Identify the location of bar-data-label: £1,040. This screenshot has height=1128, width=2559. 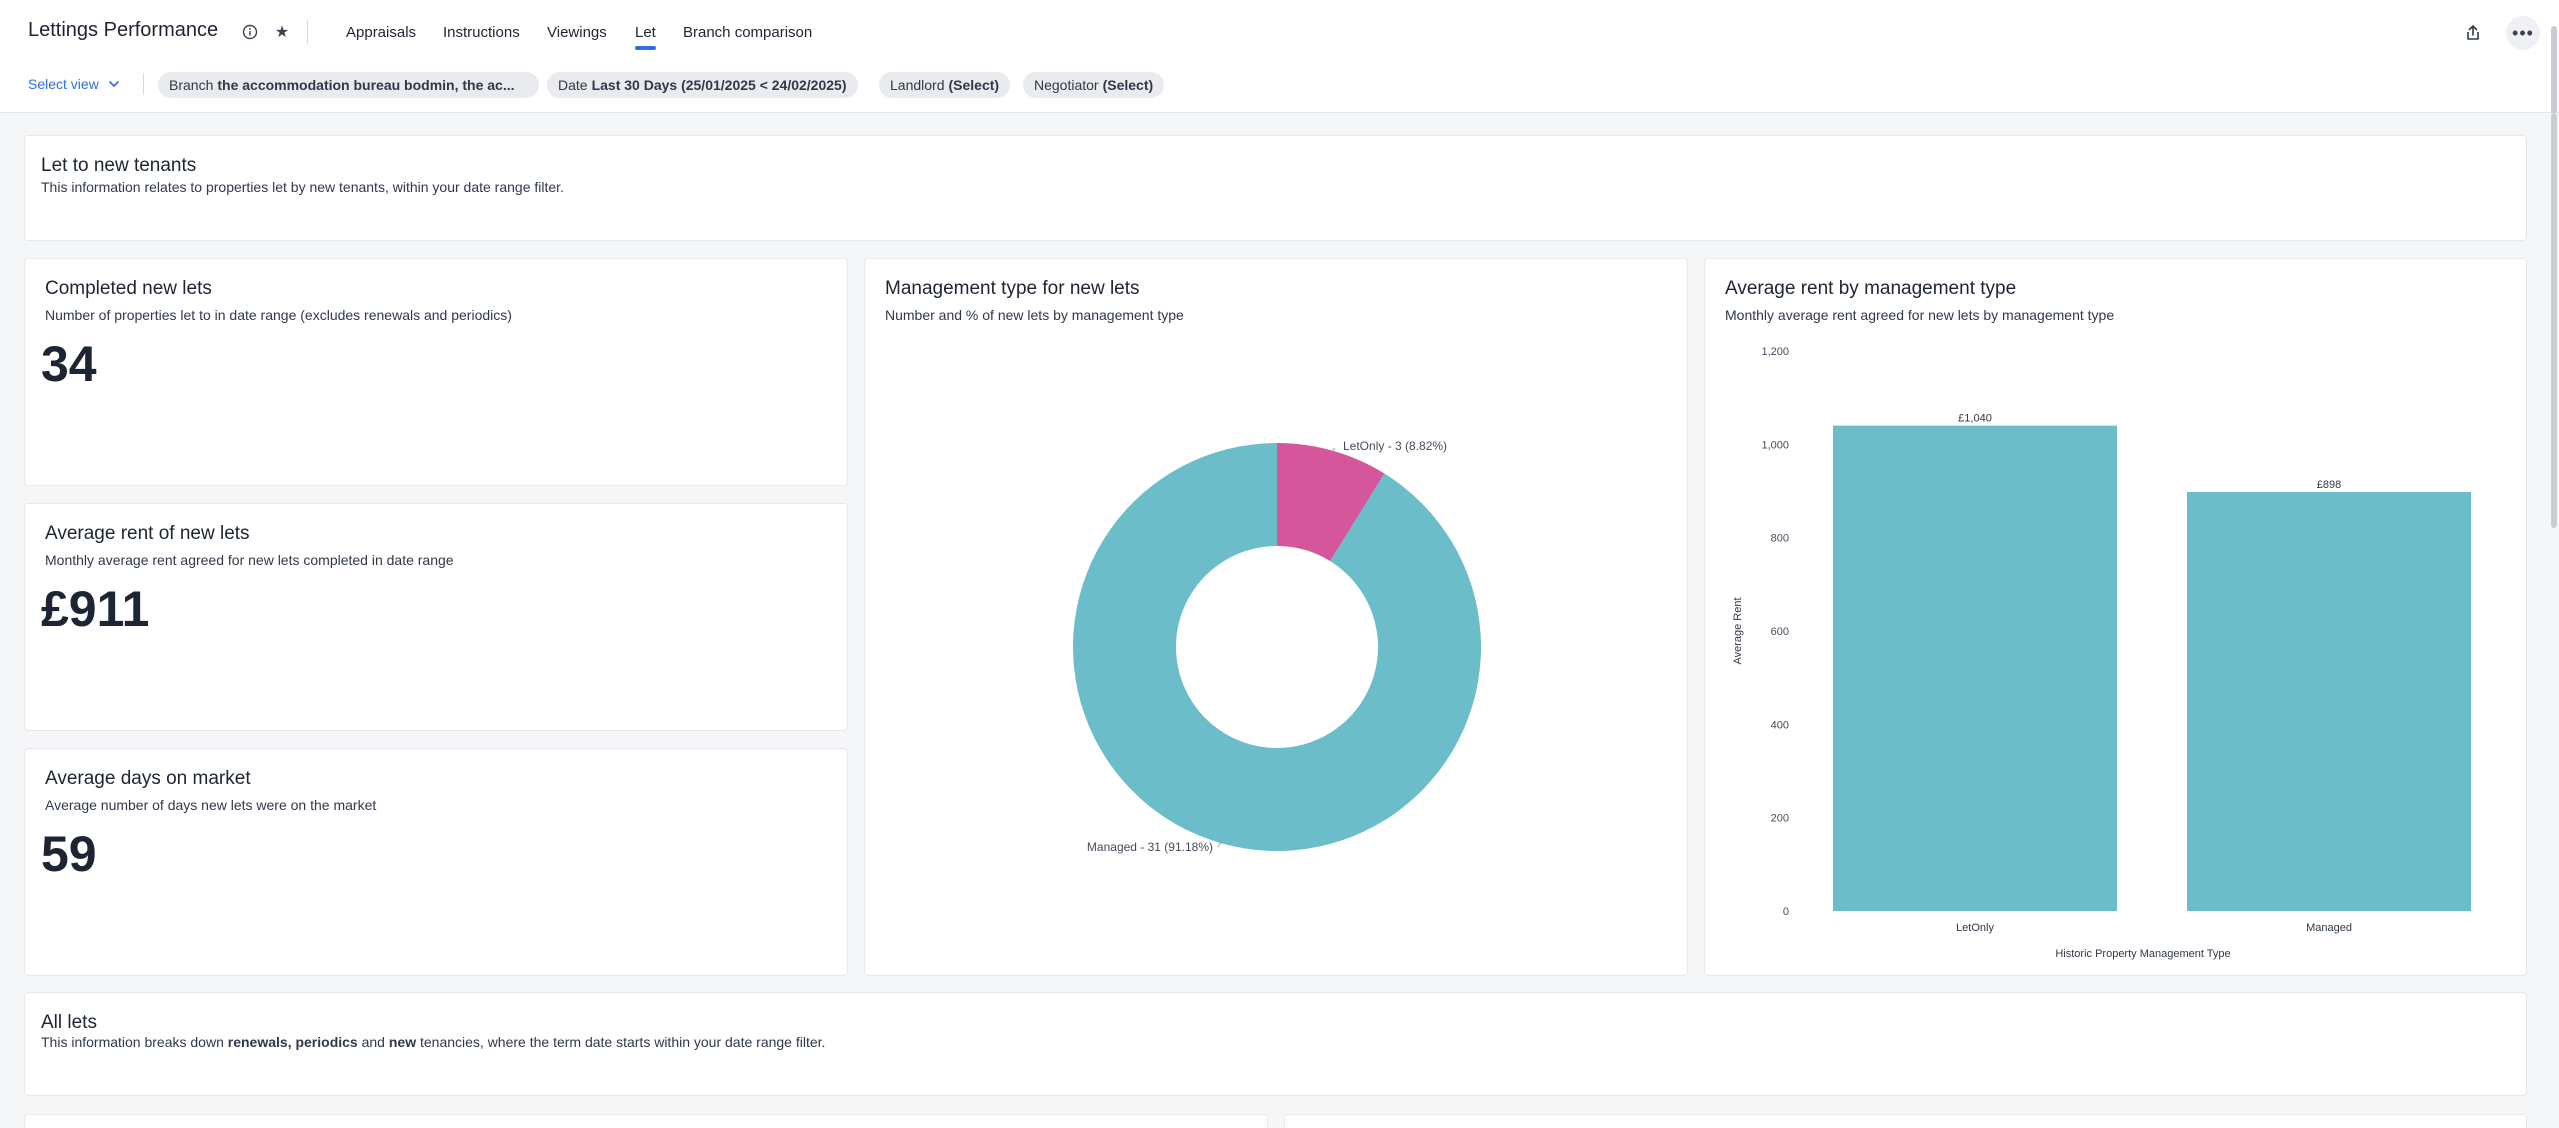
(1975, 419).